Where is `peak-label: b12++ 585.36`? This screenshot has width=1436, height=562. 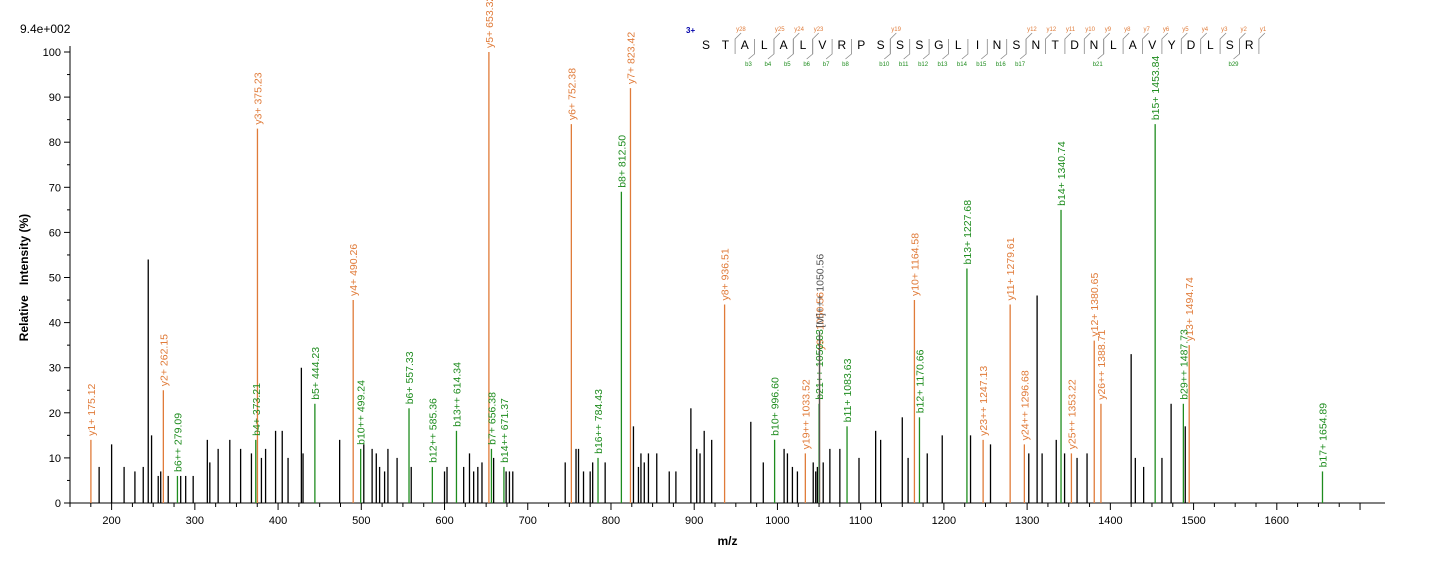 peak-label: b12++ 585.36 is located at coordinates (433, 430).